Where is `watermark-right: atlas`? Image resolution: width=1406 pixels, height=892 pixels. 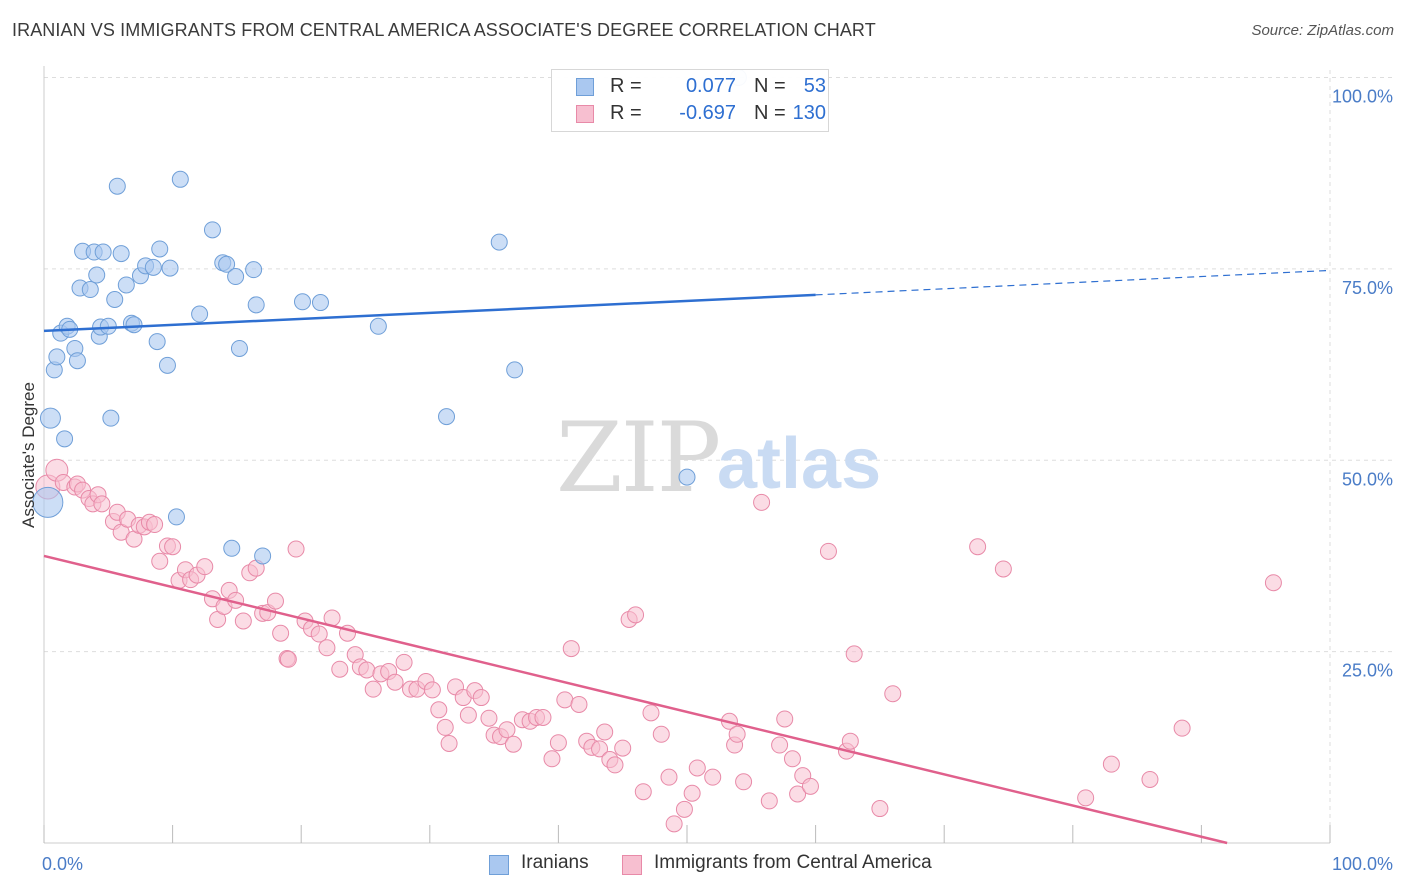 watermark-right: atlas is located at coordinates (799, 464).